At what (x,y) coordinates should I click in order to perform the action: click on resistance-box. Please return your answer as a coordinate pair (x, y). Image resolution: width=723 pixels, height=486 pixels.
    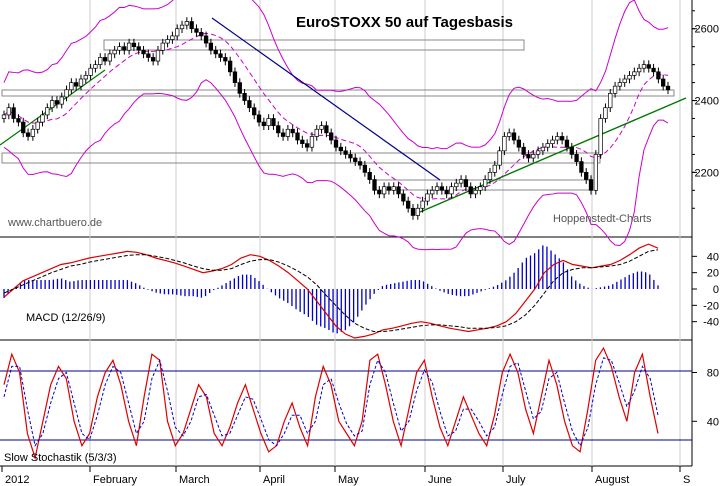
    Looking at the image, I should click on (314, 45).